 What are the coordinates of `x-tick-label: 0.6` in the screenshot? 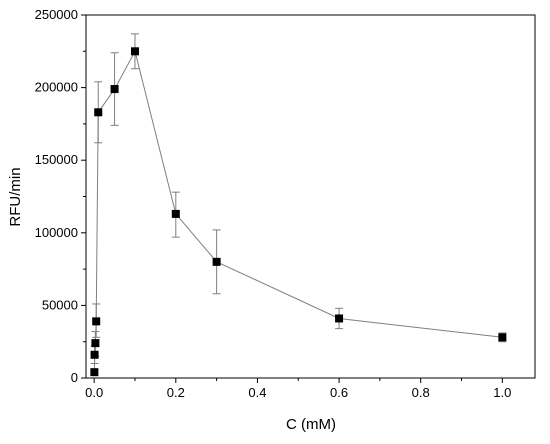 It's located at (339, 392).